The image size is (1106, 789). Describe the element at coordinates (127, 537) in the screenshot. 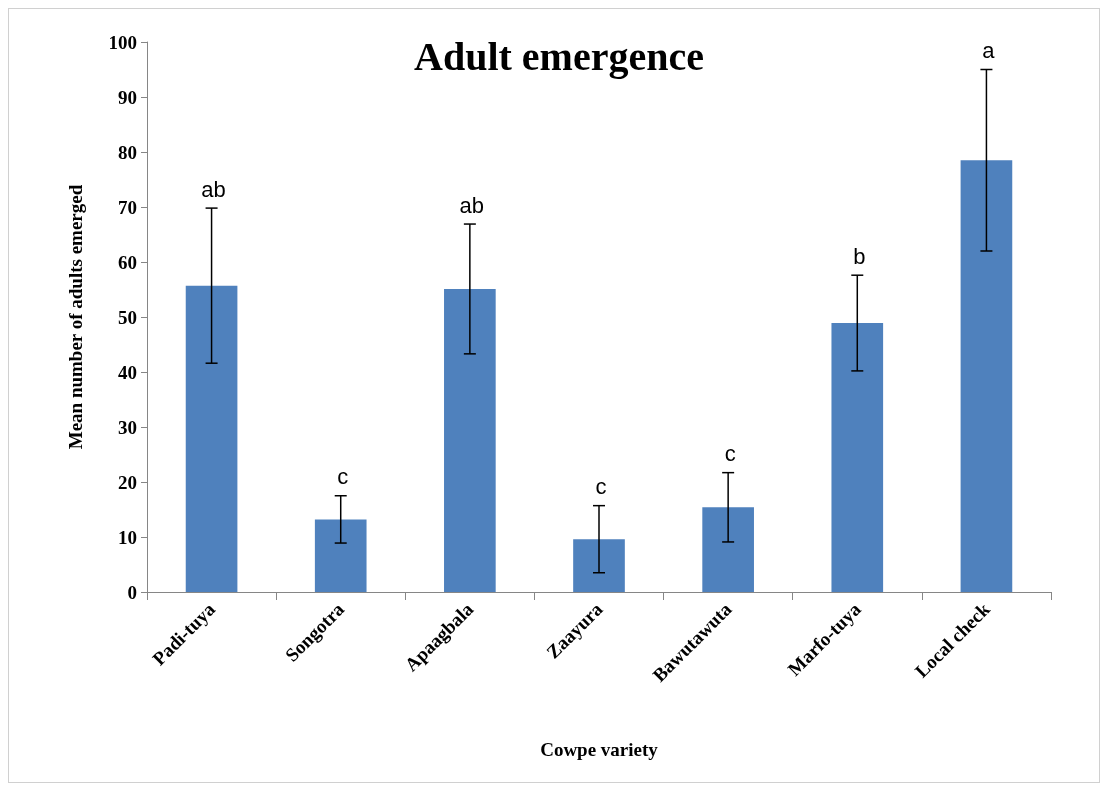

I see `y-tick-label: 10` at that location.